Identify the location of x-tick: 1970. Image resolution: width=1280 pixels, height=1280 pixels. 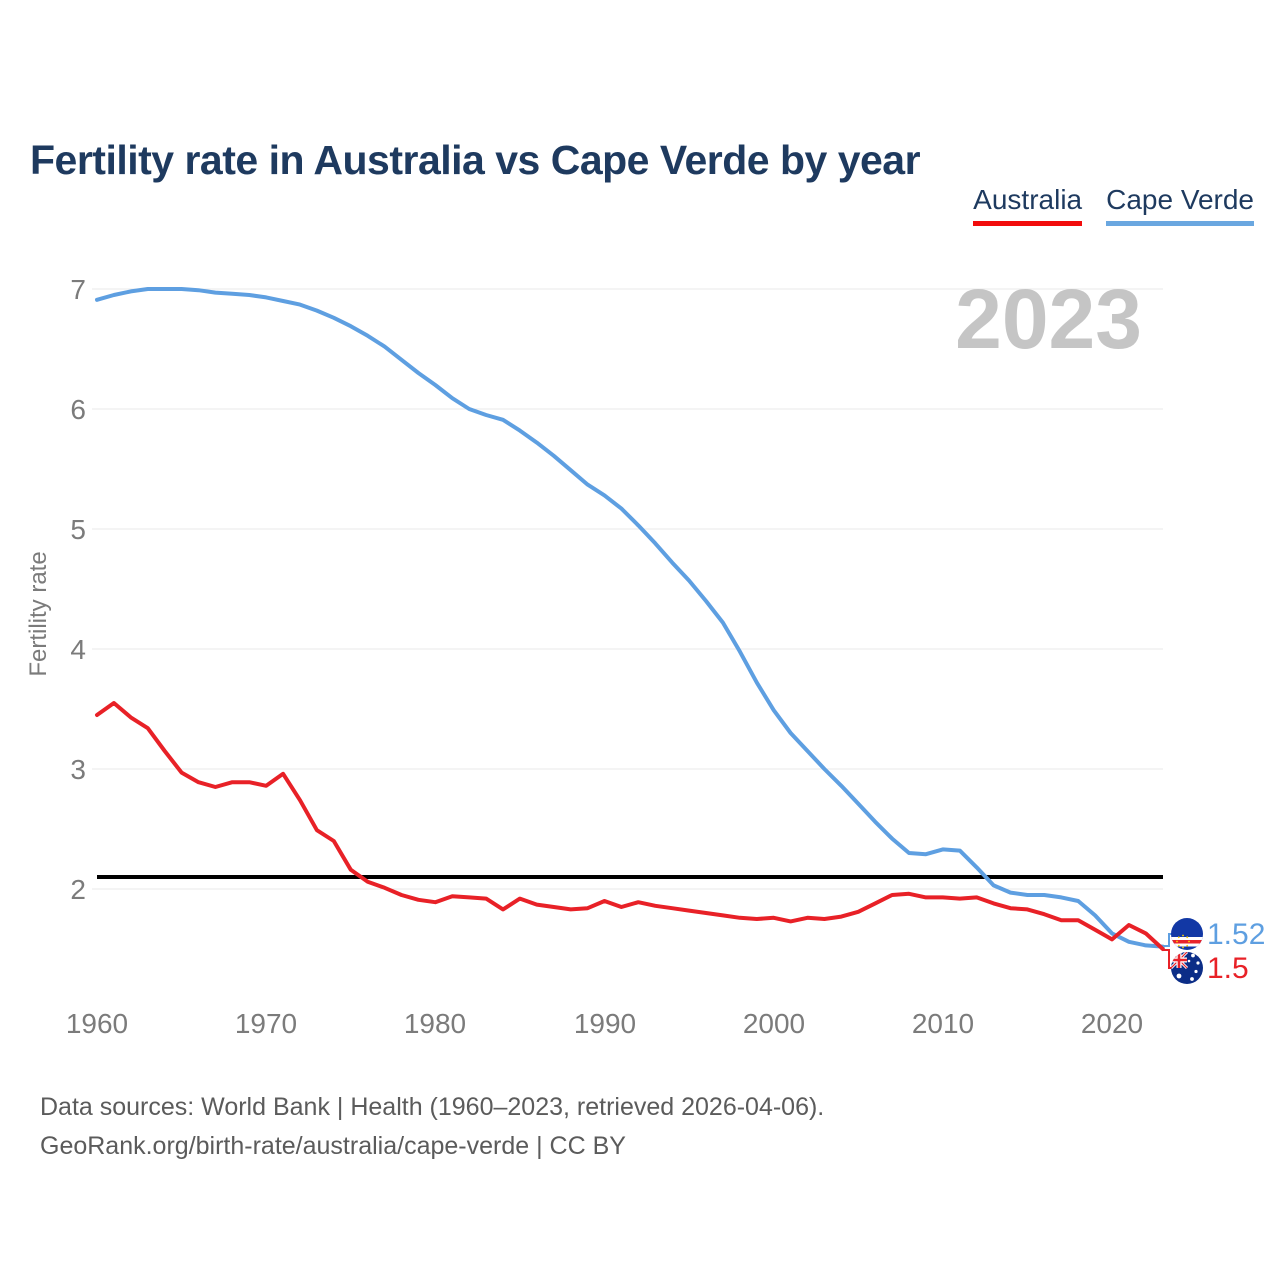
(266, 1023).